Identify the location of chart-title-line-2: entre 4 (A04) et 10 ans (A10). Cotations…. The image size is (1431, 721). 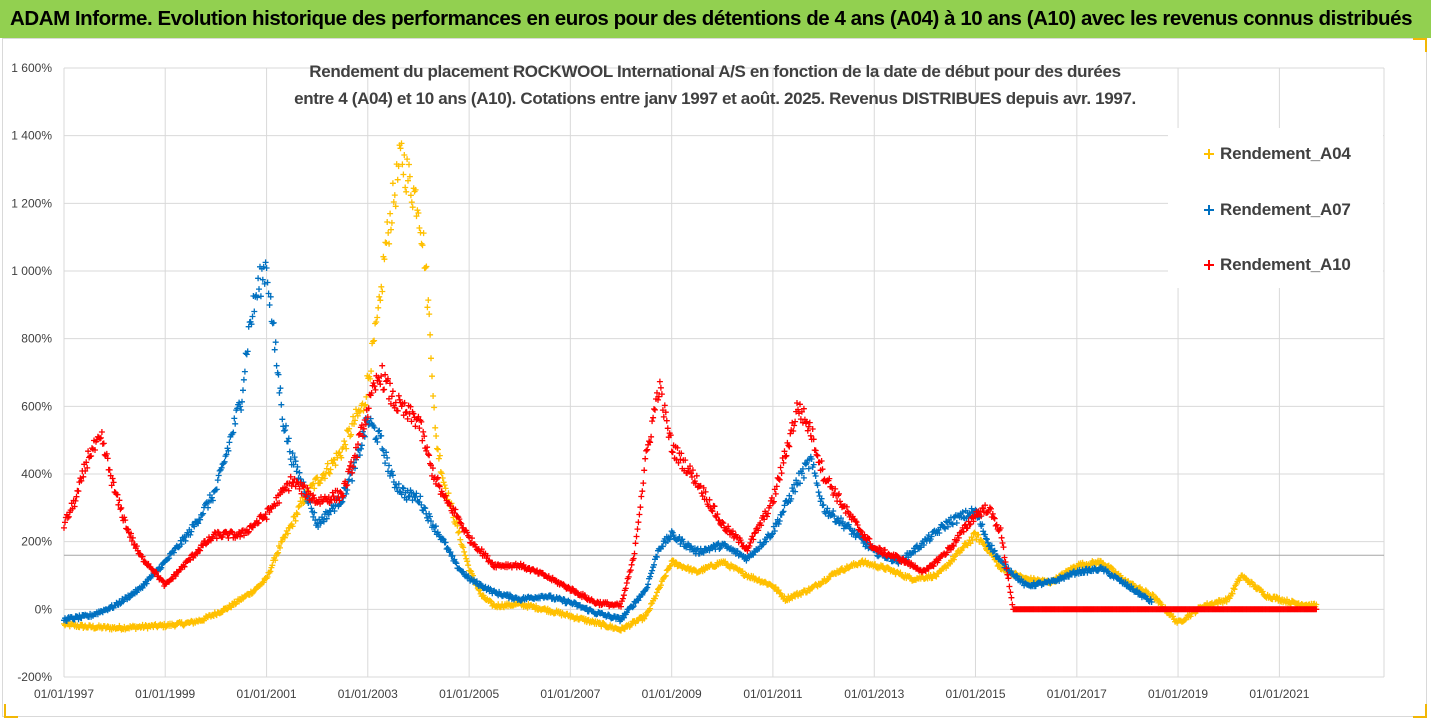
(715, 98).